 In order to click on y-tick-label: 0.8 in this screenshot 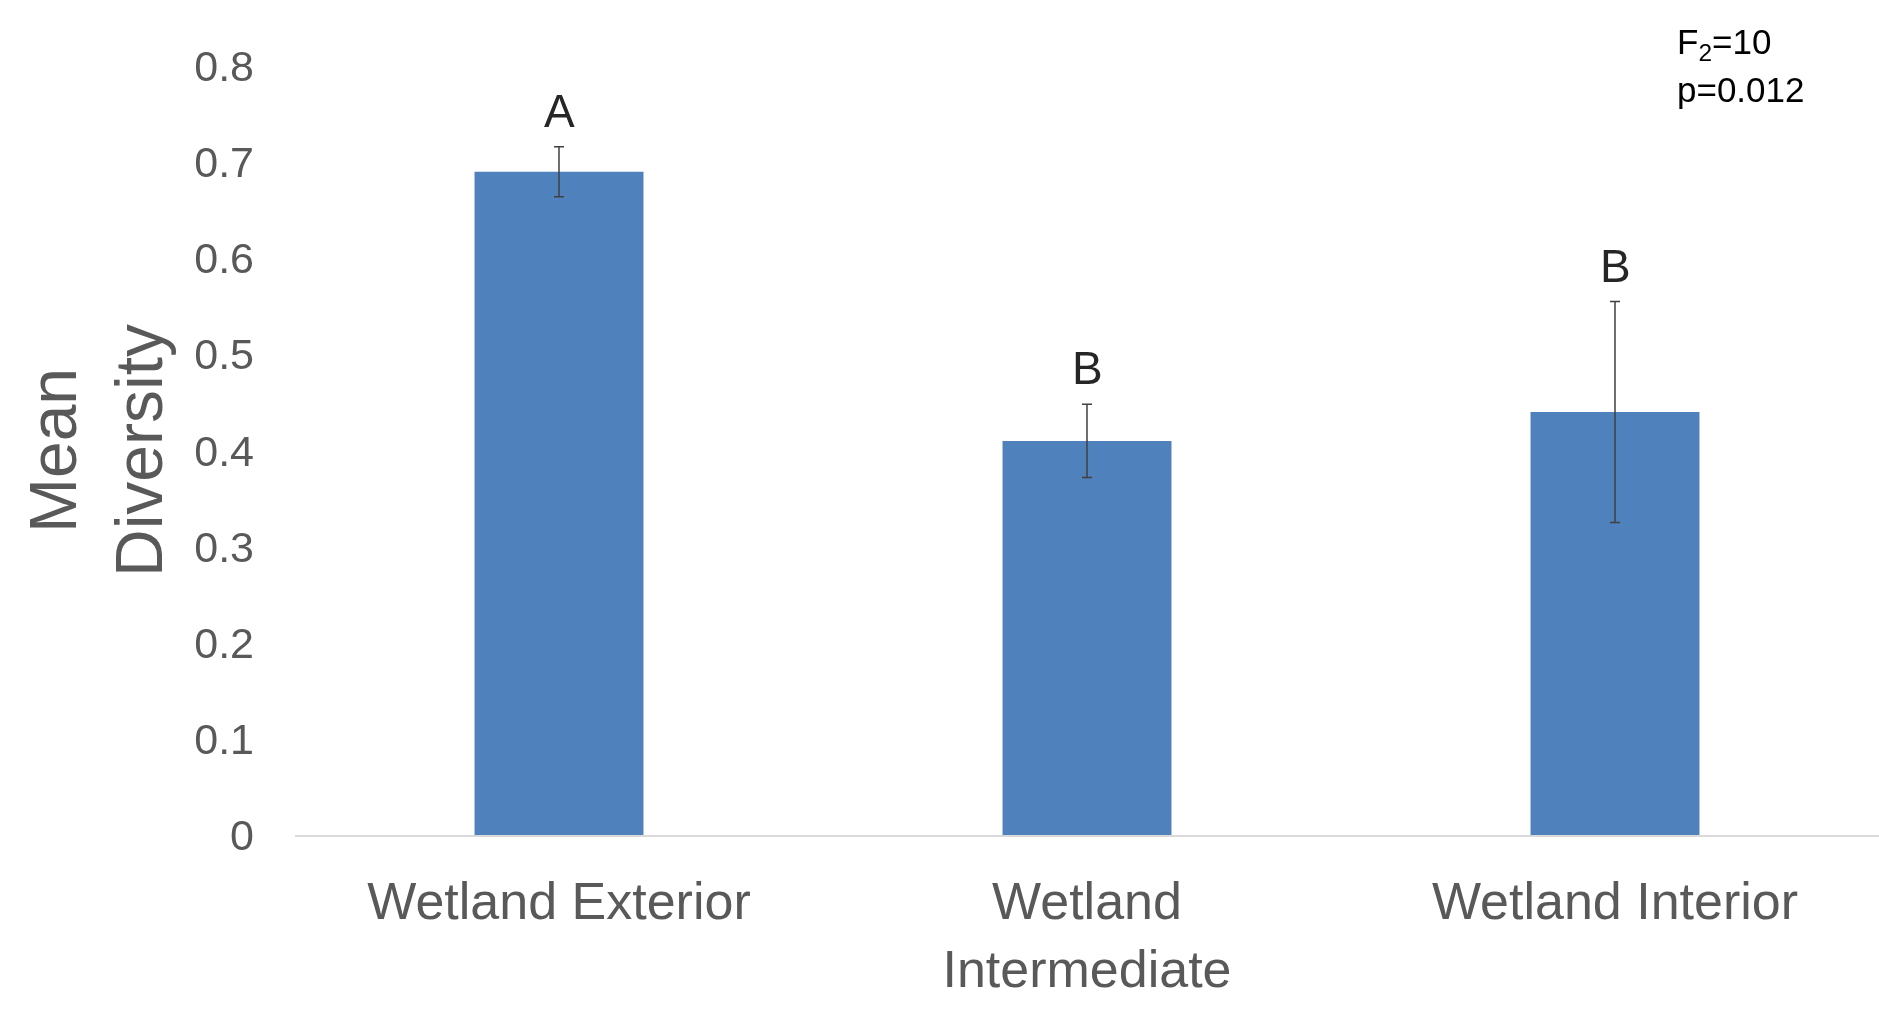, I will do `click(224, 66)`.